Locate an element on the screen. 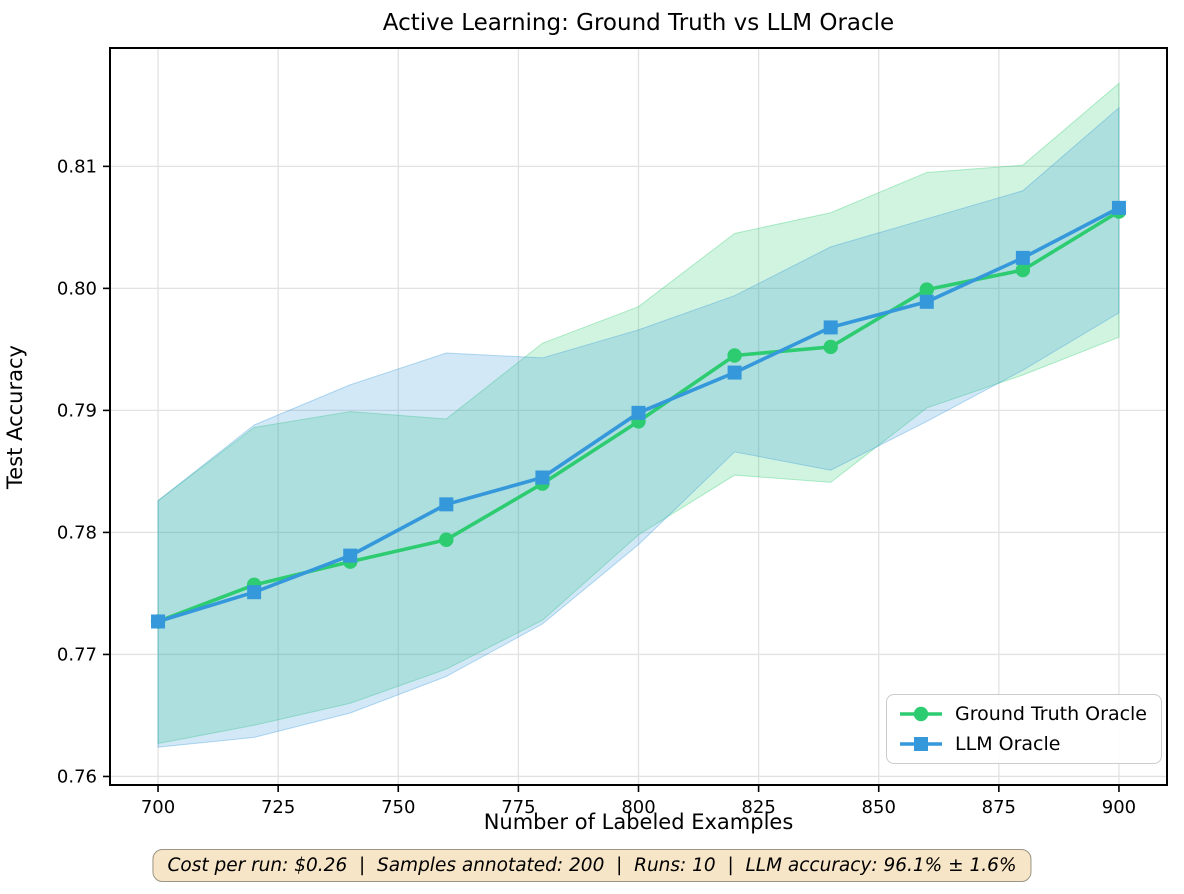 This screenshot has height=894, width=1184. y-tick-label: 0.77 is located at coordinates (77, 654).